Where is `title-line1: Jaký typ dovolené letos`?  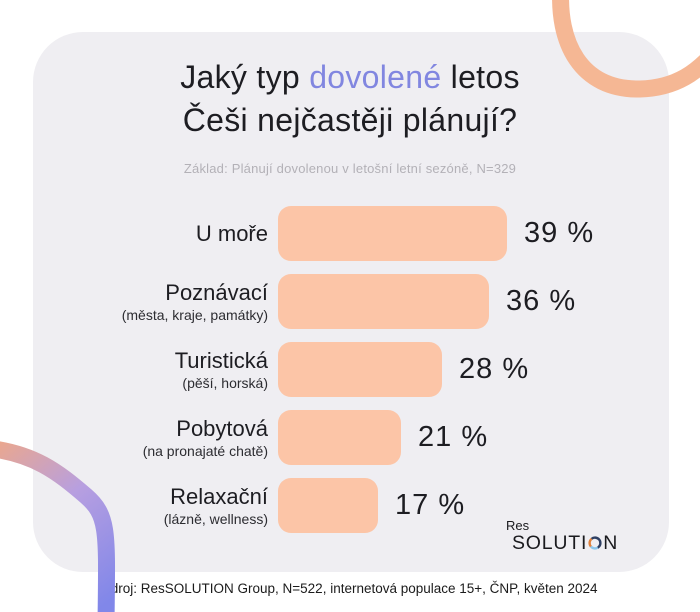 title-line1: Jaký typ dovolené letos is located at coordinates (350, 77).